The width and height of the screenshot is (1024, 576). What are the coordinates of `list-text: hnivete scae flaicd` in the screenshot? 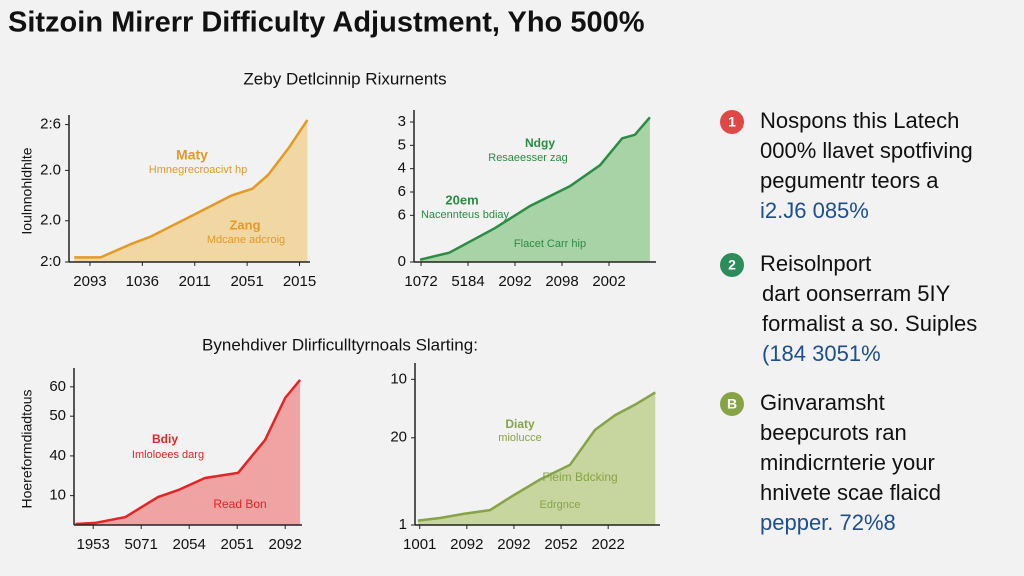 It's located at (850, 492).